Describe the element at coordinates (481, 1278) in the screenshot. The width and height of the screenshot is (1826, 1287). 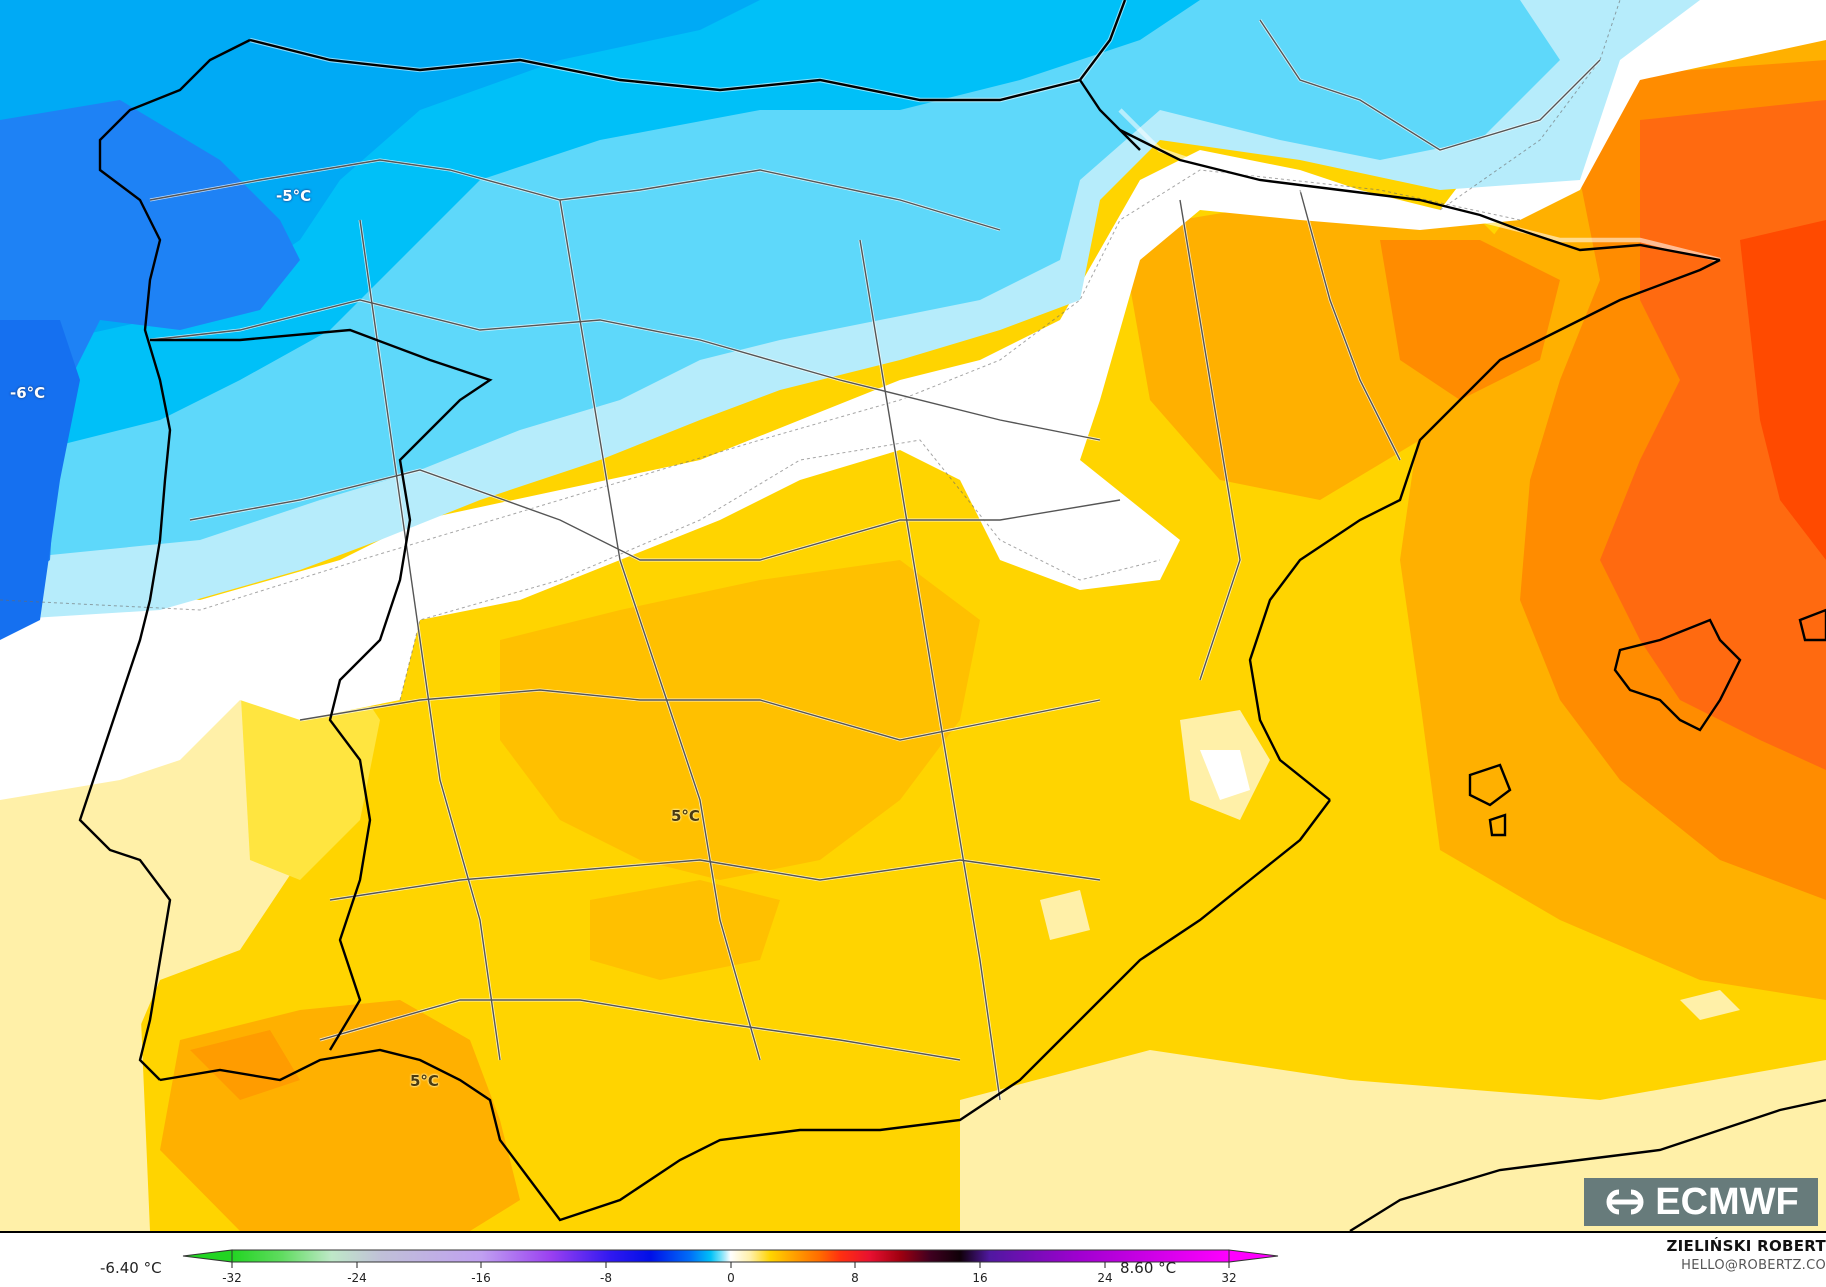
I see `colorbar-tick-label: -16` at that location.